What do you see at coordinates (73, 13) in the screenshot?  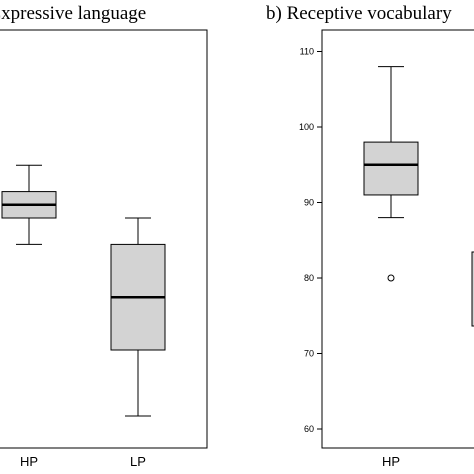 I see `panel-a-title: a) Expressive language` at bounding box center [73, 13].